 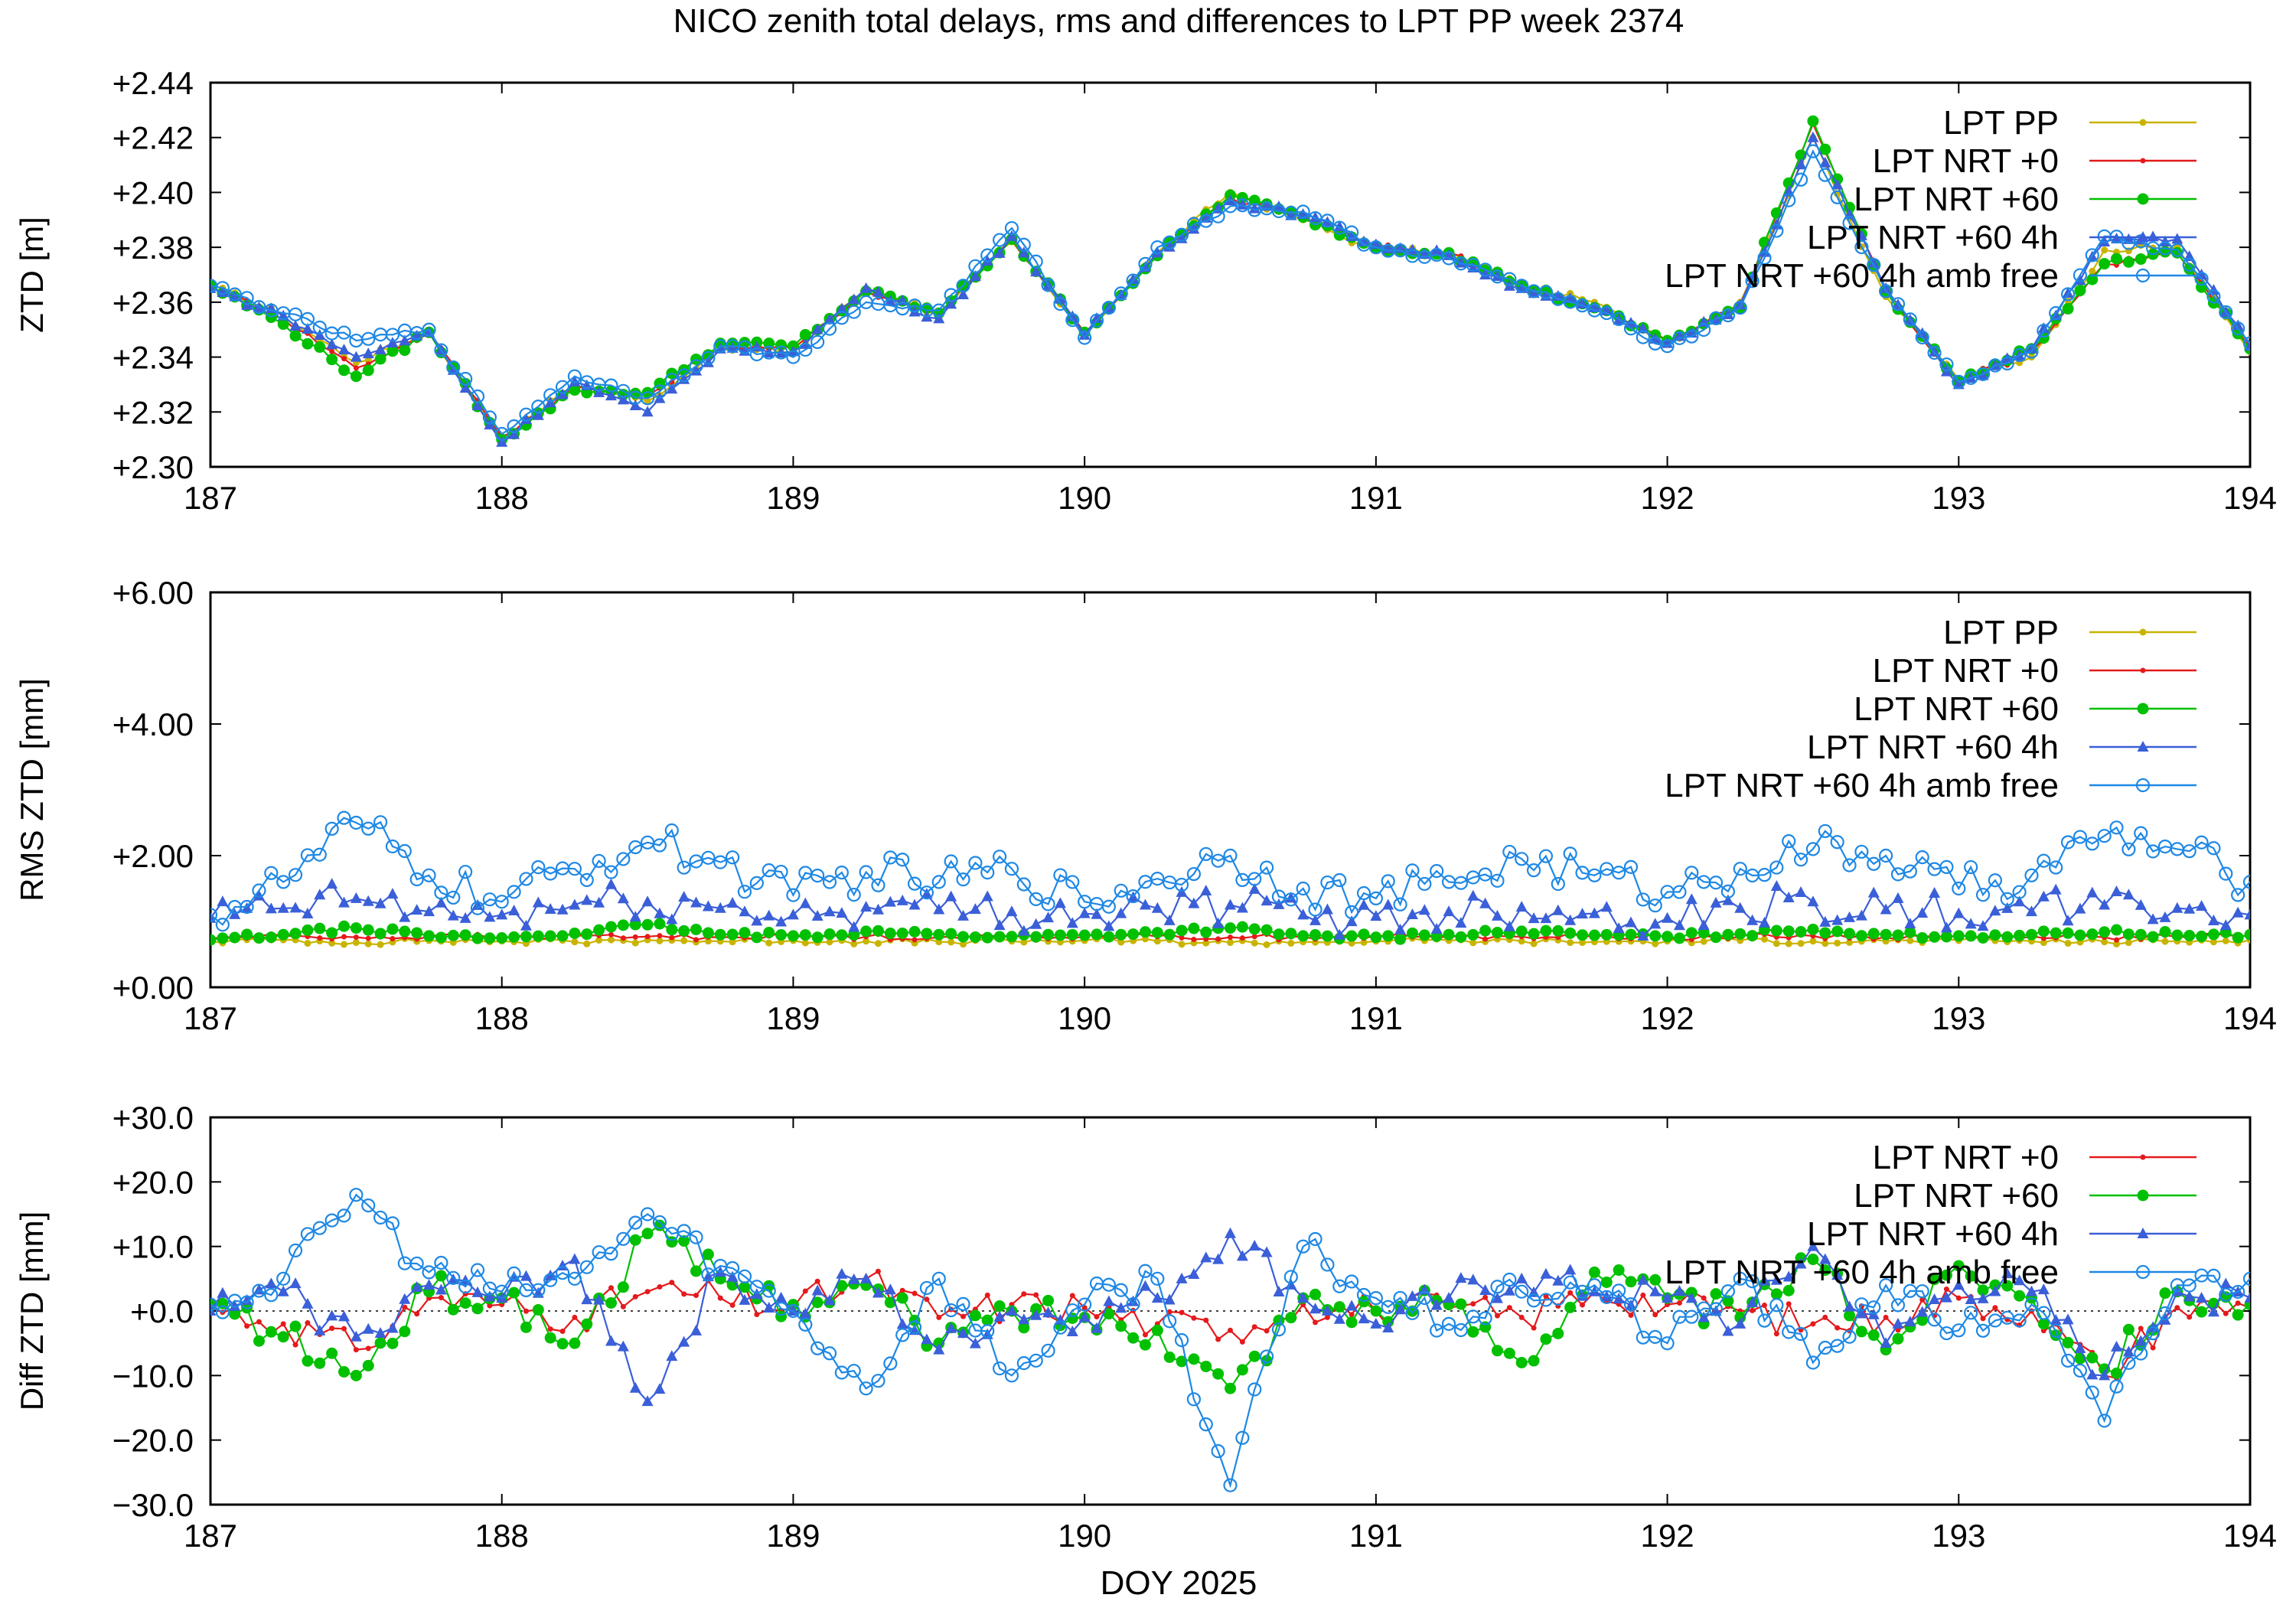 What do you see at coordinates (1230, 909) in the screenshot?
I see `series-lpt-nrt-60-4h` at bounding box center [1230, 909].